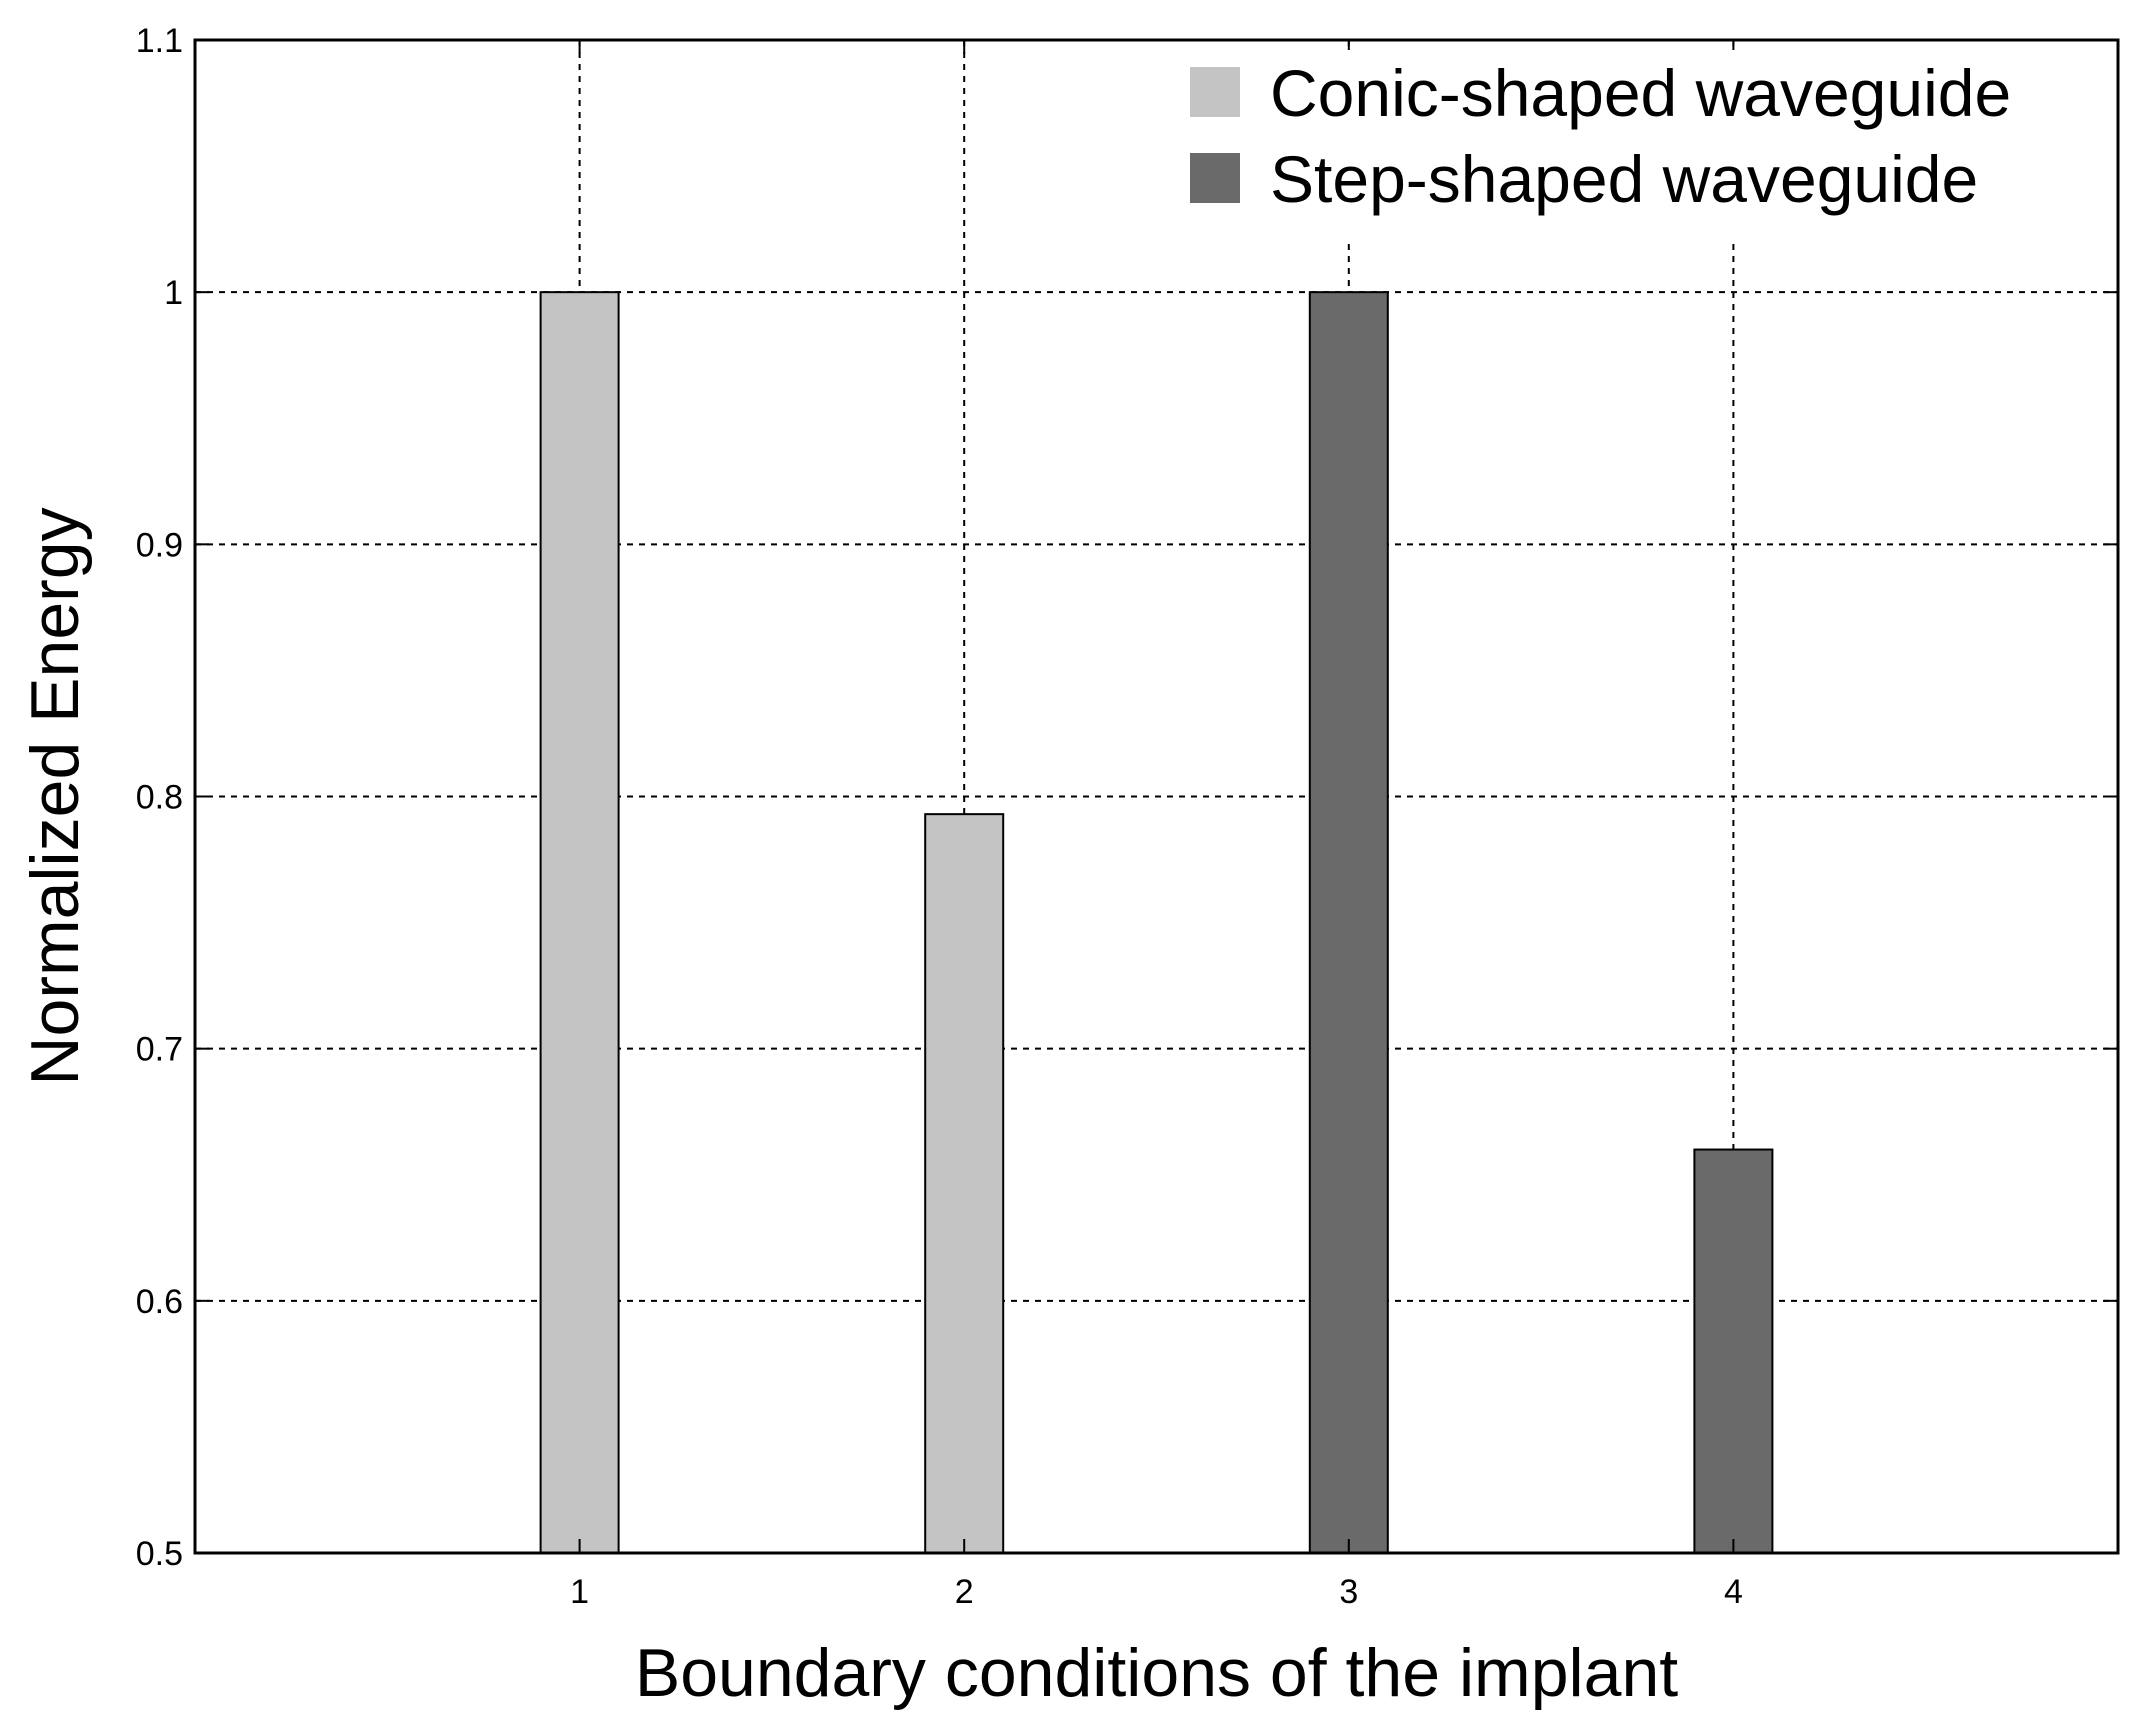 This screenshot has height=1733, width=2150. I want to click on x-tick-label: 4, so click(1733, 1592).